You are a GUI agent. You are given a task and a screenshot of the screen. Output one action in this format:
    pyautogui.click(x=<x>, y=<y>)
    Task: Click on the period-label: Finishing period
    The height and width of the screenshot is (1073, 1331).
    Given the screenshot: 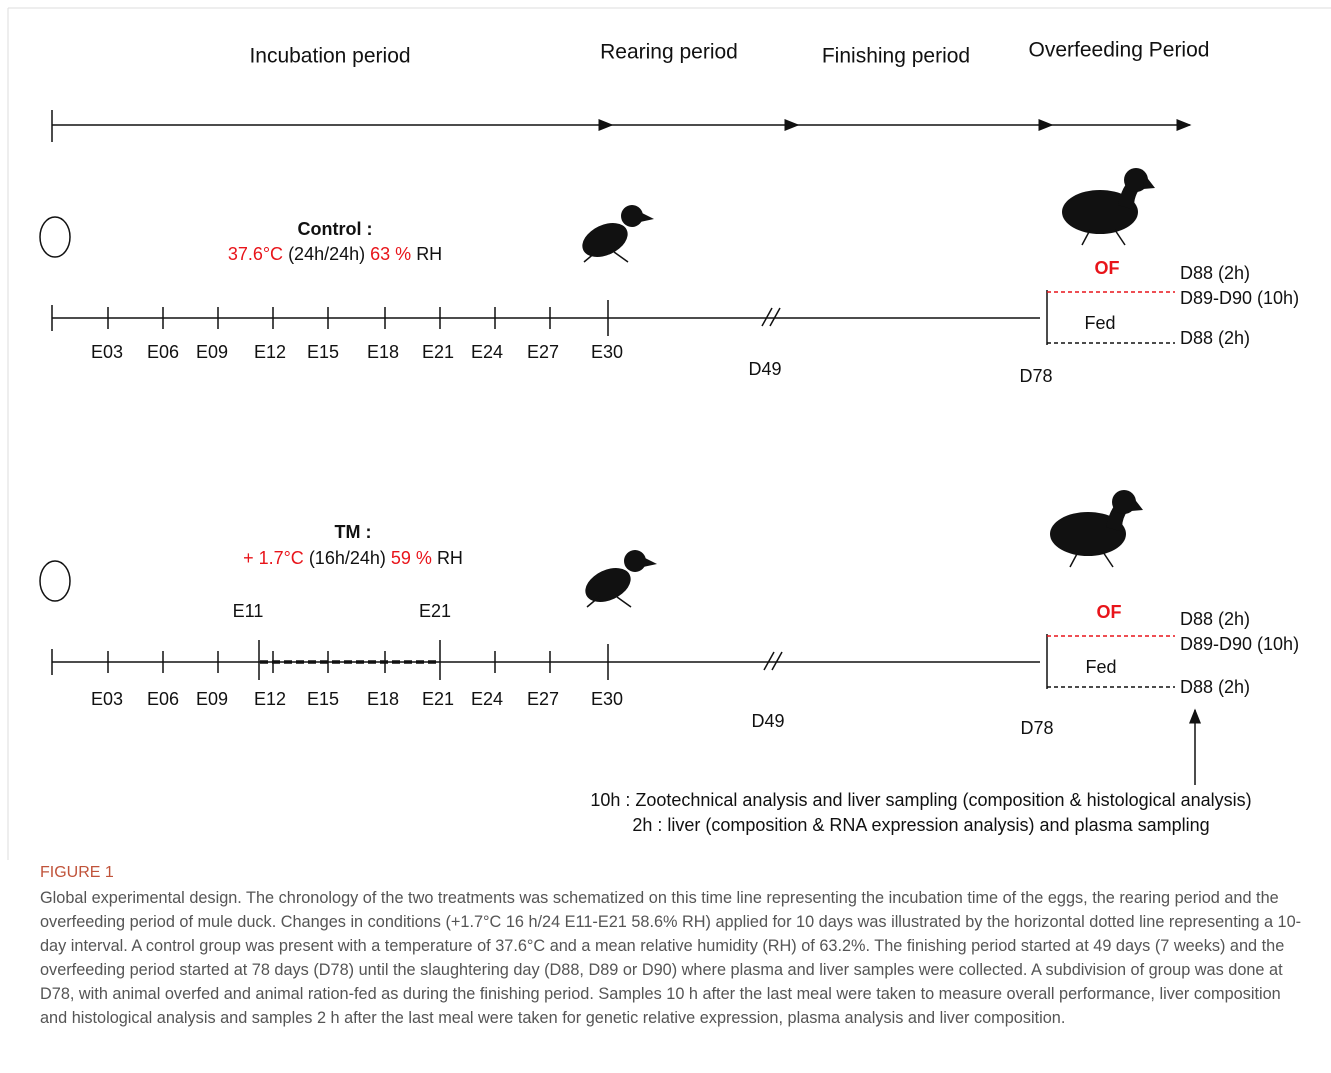 What is the action you would take?
    pyautogui.click(x=896, y=56)
    